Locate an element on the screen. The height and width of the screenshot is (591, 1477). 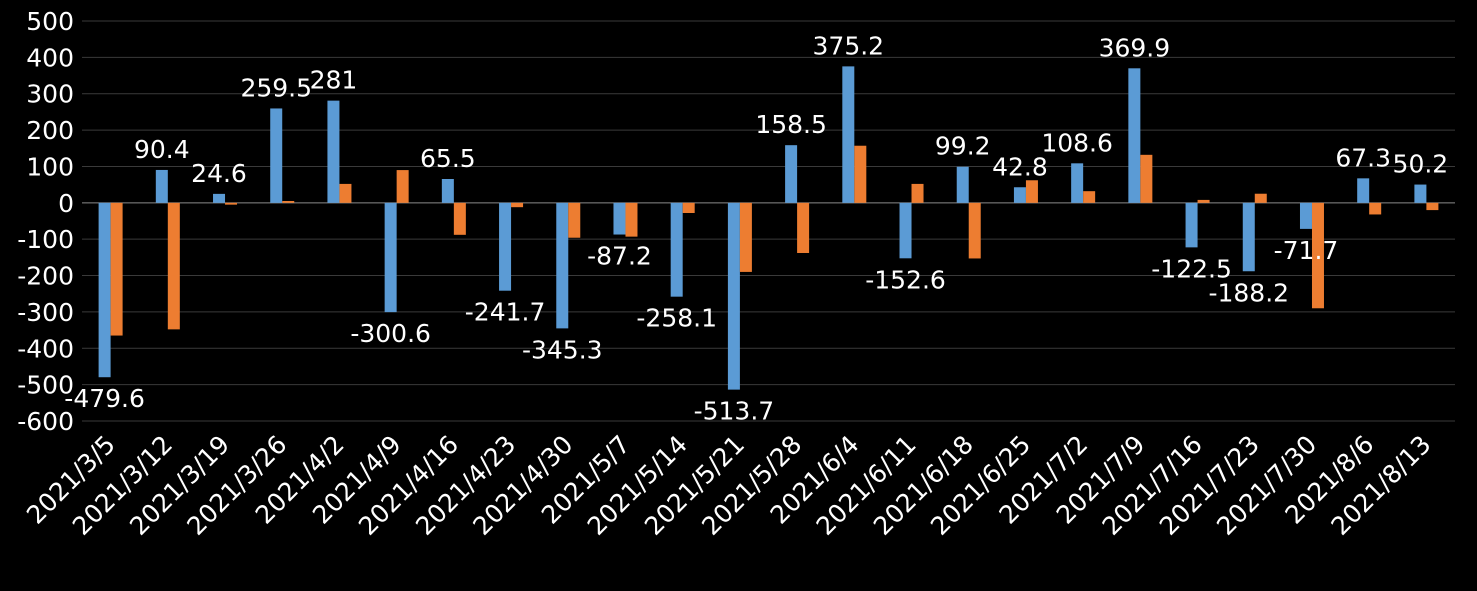
bar-series2-2021/7/30 is located at coordinates (1317, 255).